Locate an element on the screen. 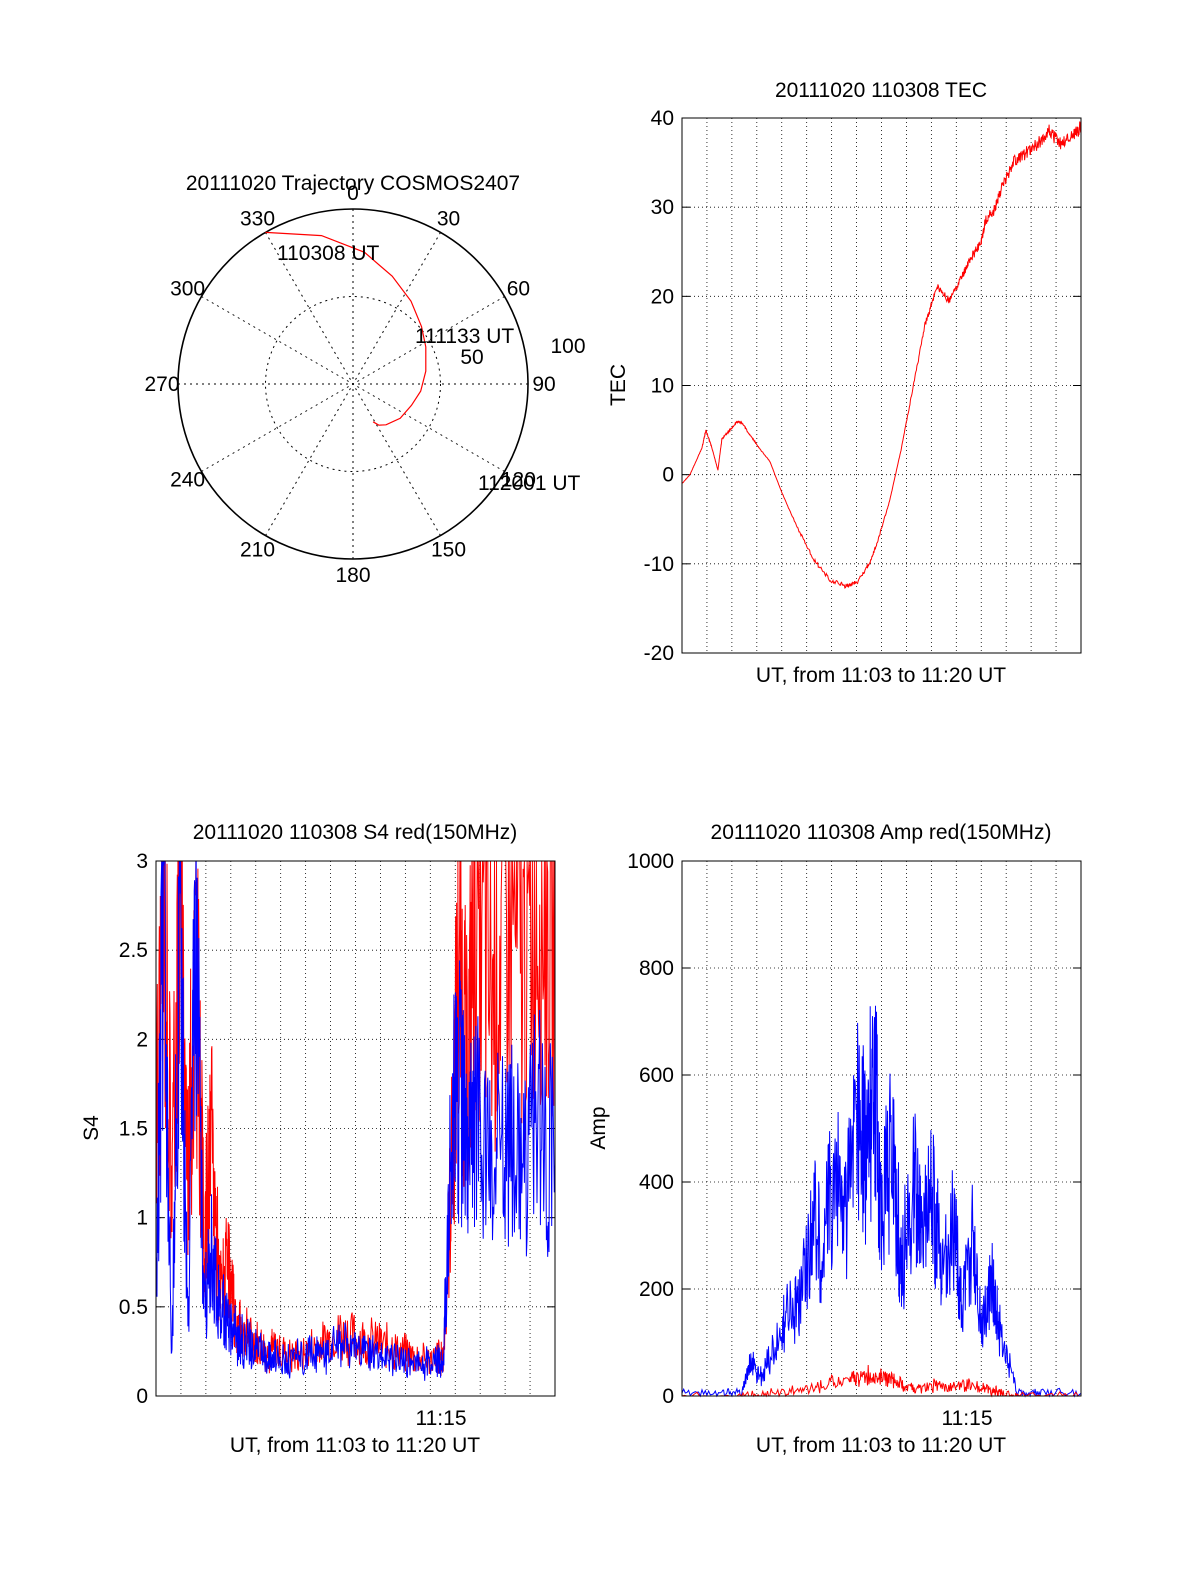  polar-spoke is located at coordinates (353, 384).